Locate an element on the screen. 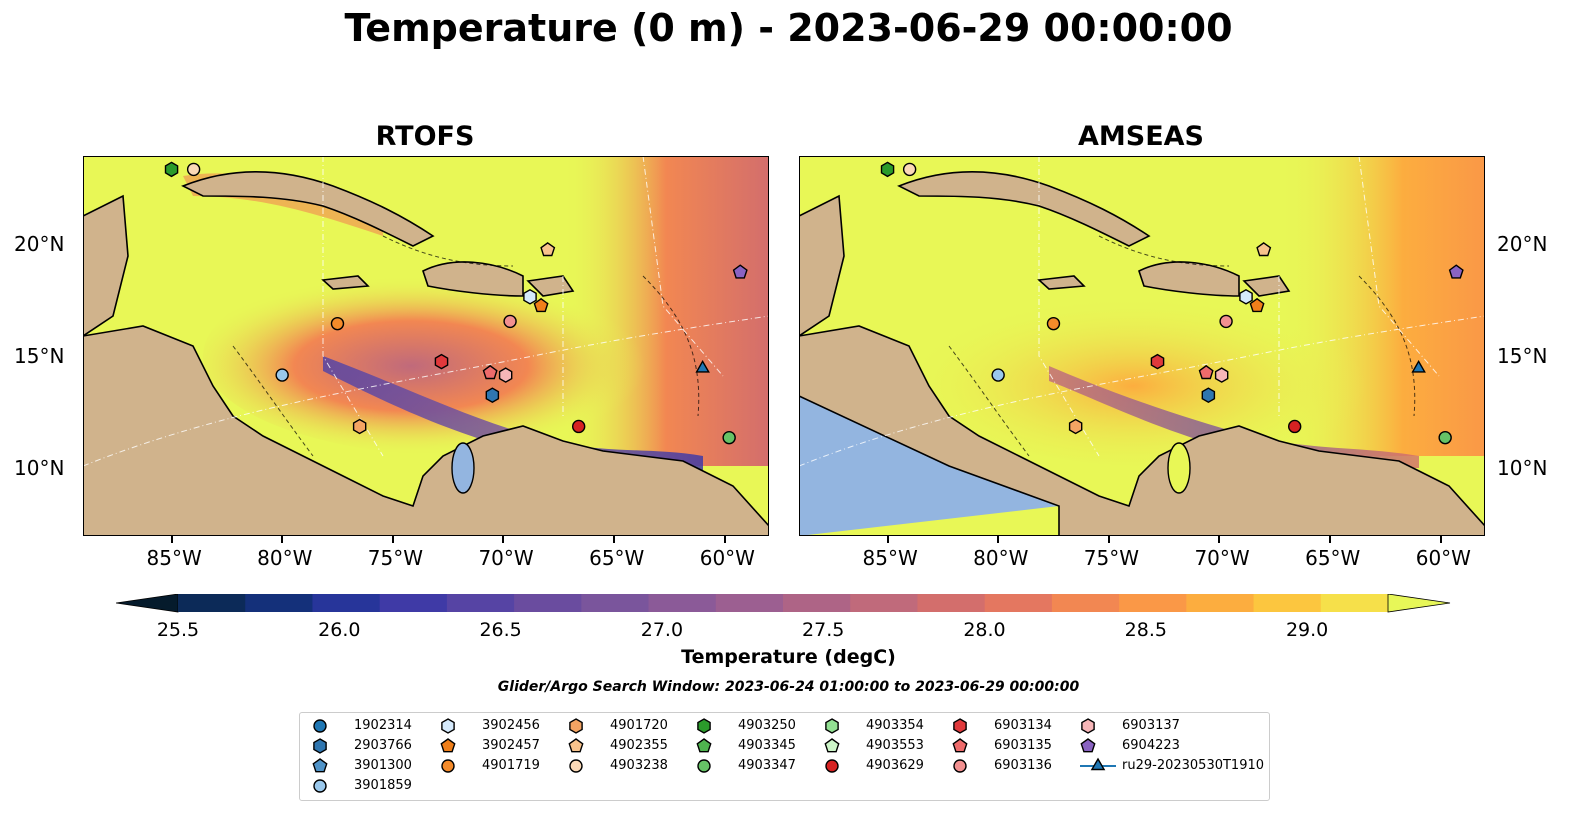  legend-label: 6904223 is located at coordinates (1151, 745).